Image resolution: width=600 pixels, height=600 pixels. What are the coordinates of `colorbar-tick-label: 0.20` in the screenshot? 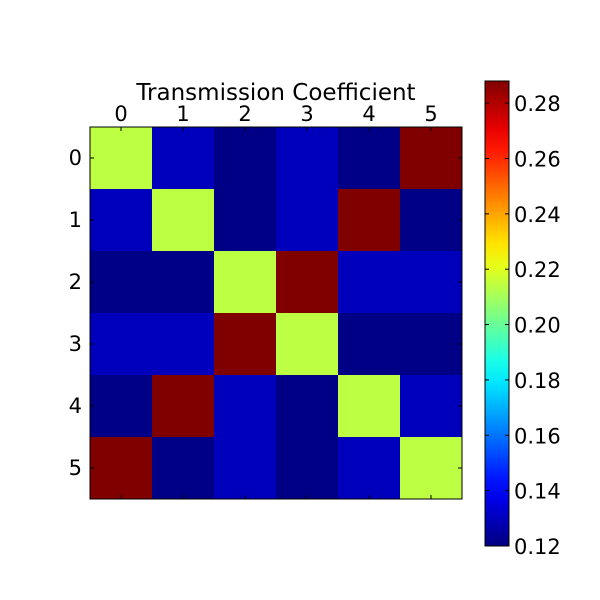 It's located at (537, 326).